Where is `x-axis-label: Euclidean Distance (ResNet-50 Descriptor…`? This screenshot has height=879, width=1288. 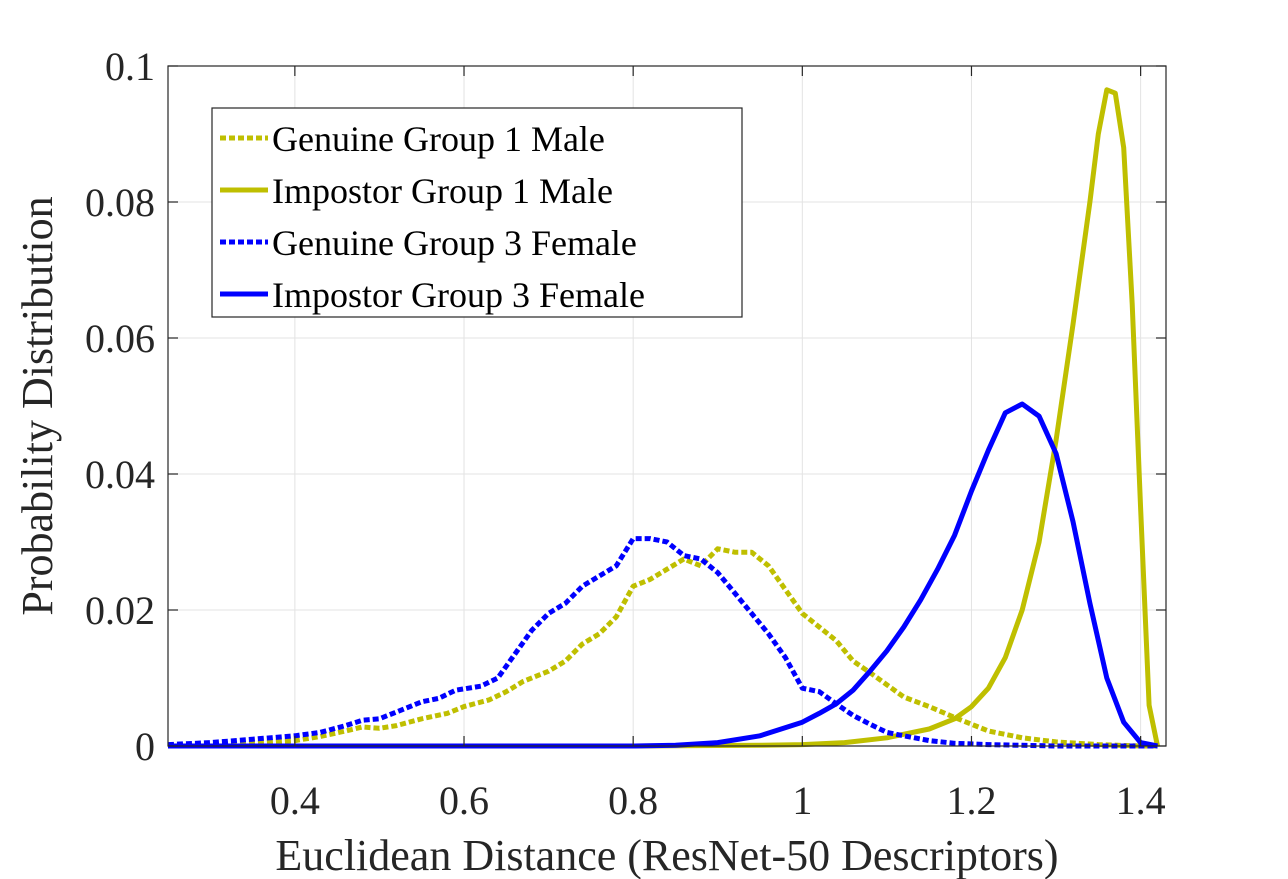 x-axis-label: Euclidean Distance (ResNet-50 Descriptor… is located at coordinates (666, 855).